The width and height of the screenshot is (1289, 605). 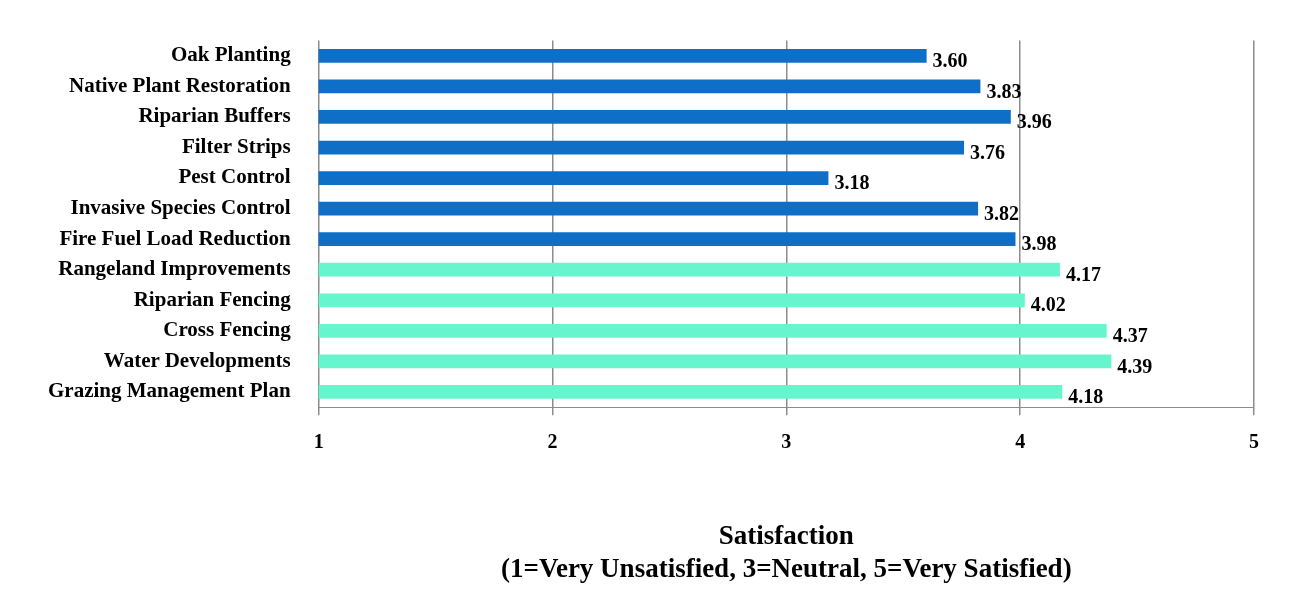 I want to click on y-tick-label: Grazing Management Plan, so click(x=169, y=390).